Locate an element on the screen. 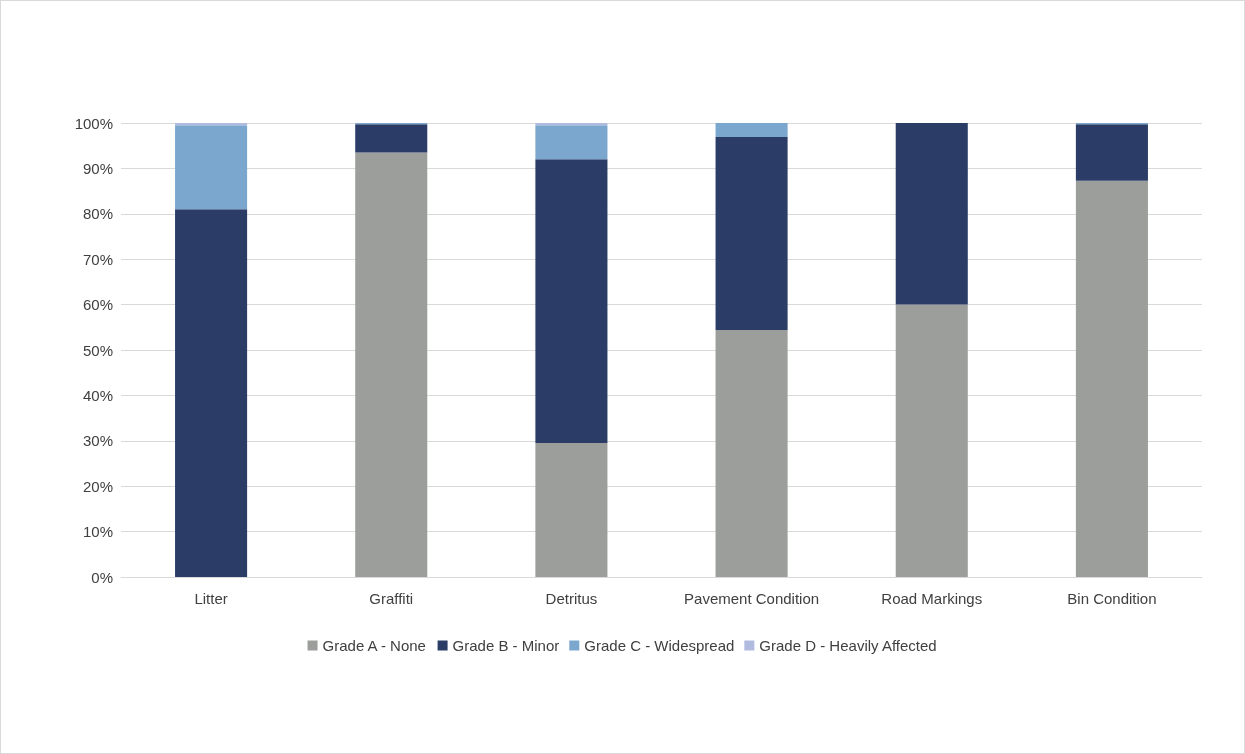 This screenshot has height=754, width=1245. legend-label: Grade B - Minor is located at coordinates (506, 645).